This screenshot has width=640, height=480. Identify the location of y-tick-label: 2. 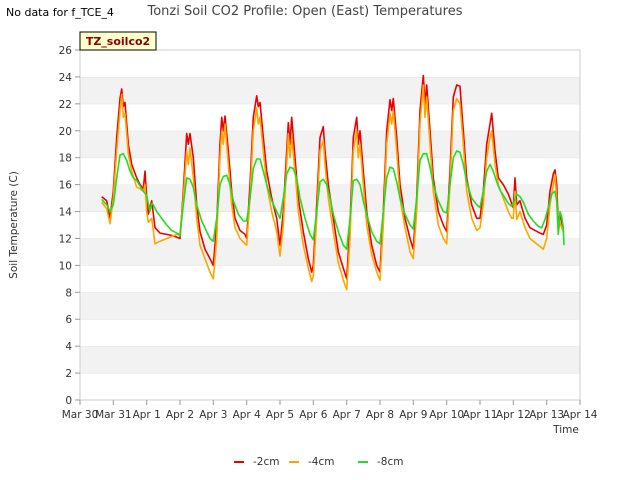
(68, 374).